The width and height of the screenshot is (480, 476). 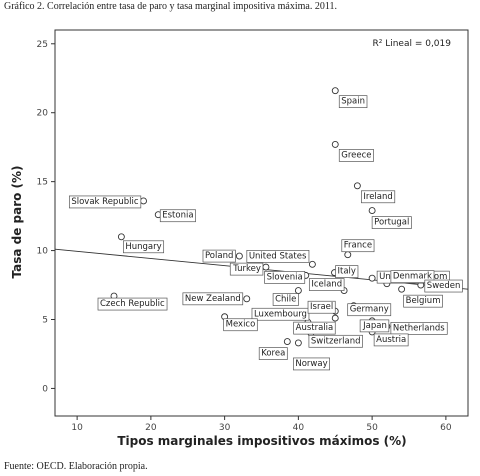 I want to click on label-box-estonia, so click(x=177, y=216).